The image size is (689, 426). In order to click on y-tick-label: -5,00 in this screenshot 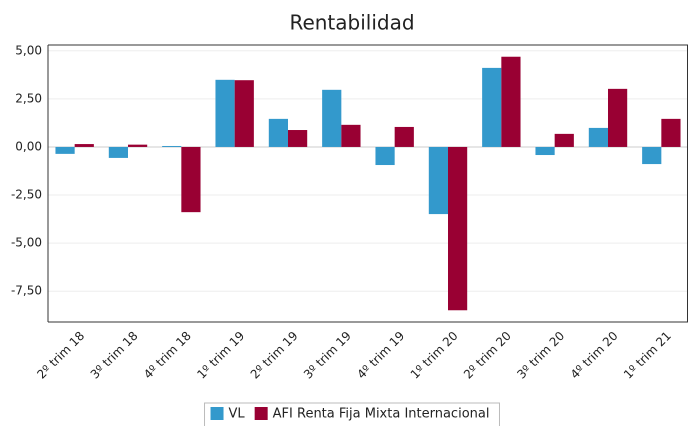, I will do `click(26, 243)`.